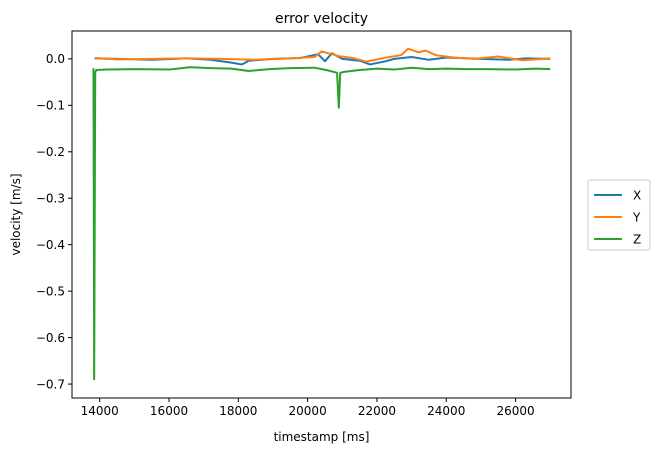  Describe the element at coordinates (55, 59) in the screenshot. I see `y-tick-label: 0.0` at that location.